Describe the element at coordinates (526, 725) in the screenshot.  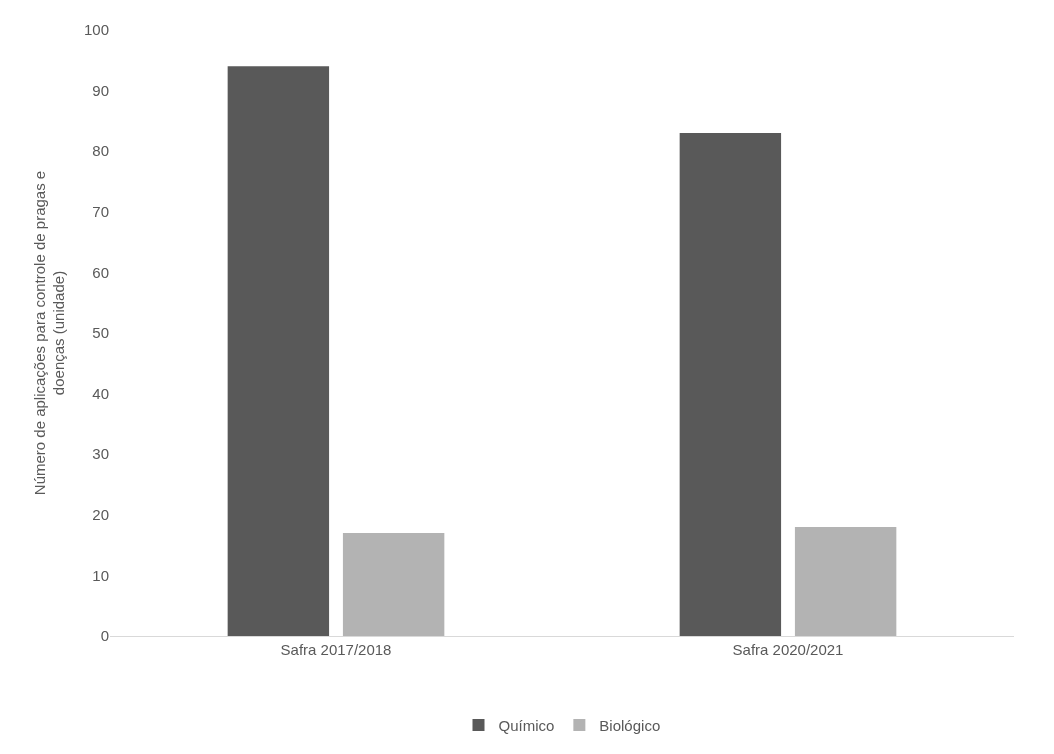
I see `legend-label: Químico` at that location.